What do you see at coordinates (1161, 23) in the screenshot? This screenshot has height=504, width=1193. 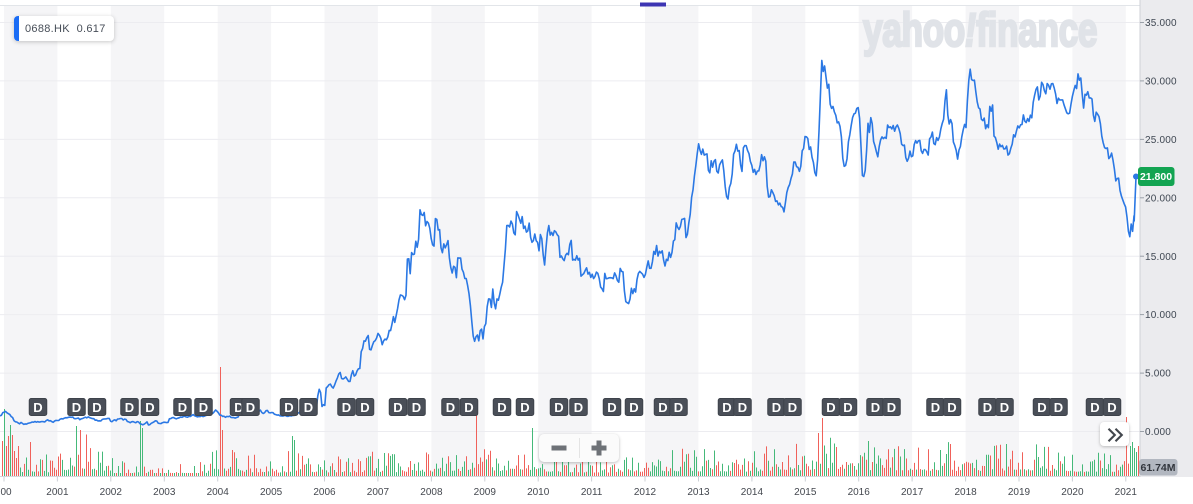 I see `svg-text: 35.000` at bounding box center [1161, 23].